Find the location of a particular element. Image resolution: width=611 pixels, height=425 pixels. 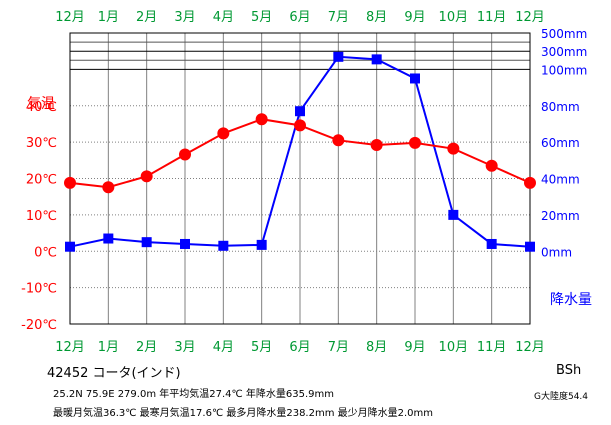

precipitation-tick-label: 40mm is located at coordinates (560, 180).